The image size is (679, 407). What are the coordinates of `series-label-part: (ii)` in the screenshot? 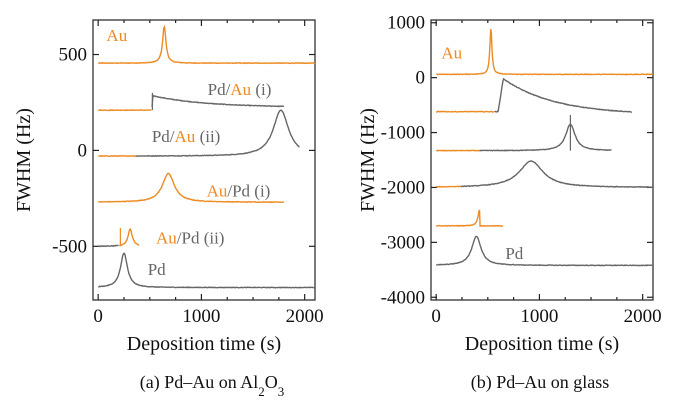 It's located at (207, 136).